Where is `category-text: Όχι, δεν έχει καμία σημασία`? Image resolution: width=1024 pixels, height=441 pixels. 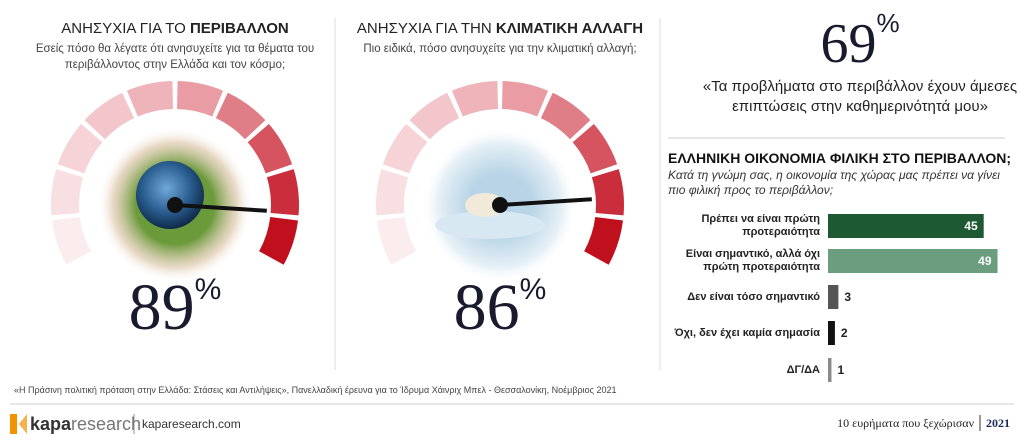
category-text: Όχι, δεν έχει καμία σημασία is located at coordinates (747, 332).